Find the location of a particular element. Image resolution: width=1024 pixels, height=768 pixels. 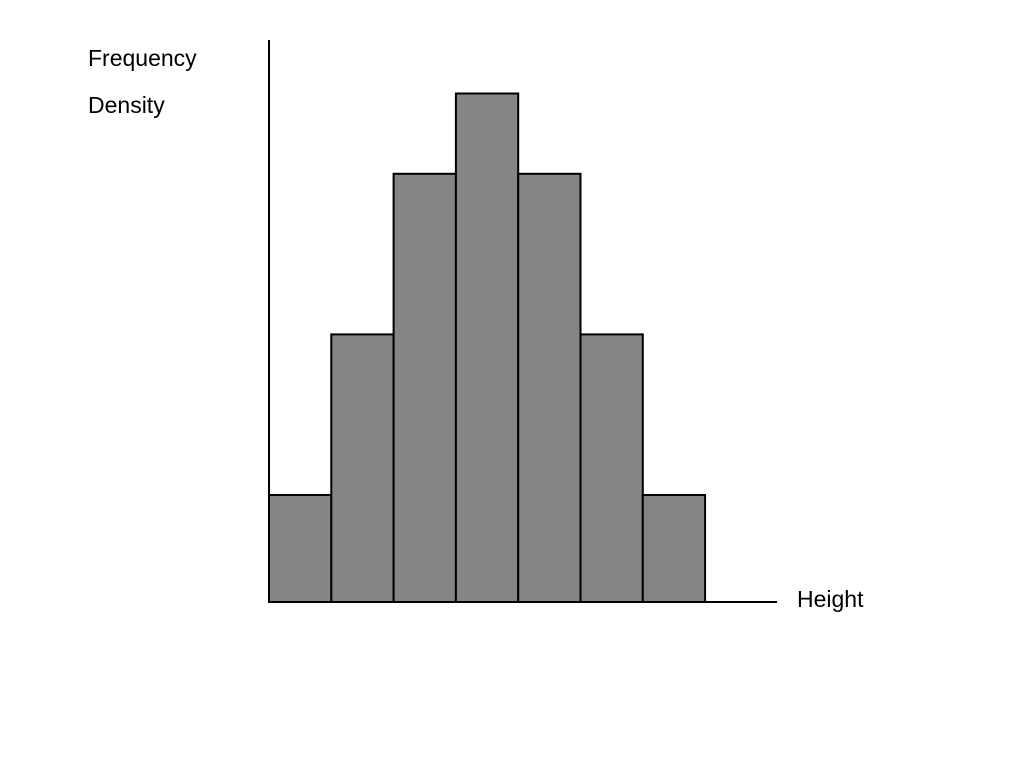

x-axis-label: Height is located at coordinates (830, 599).